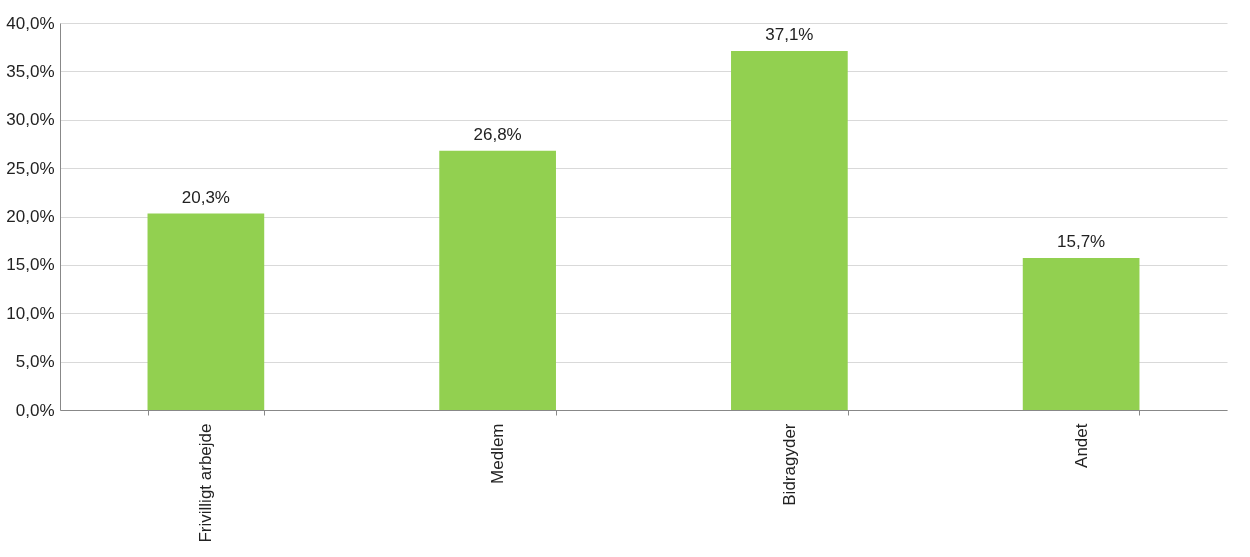 This screenshot has width=1250, height=557. I want to click on x-tick-label: Bidragyder, so click(789, 464).